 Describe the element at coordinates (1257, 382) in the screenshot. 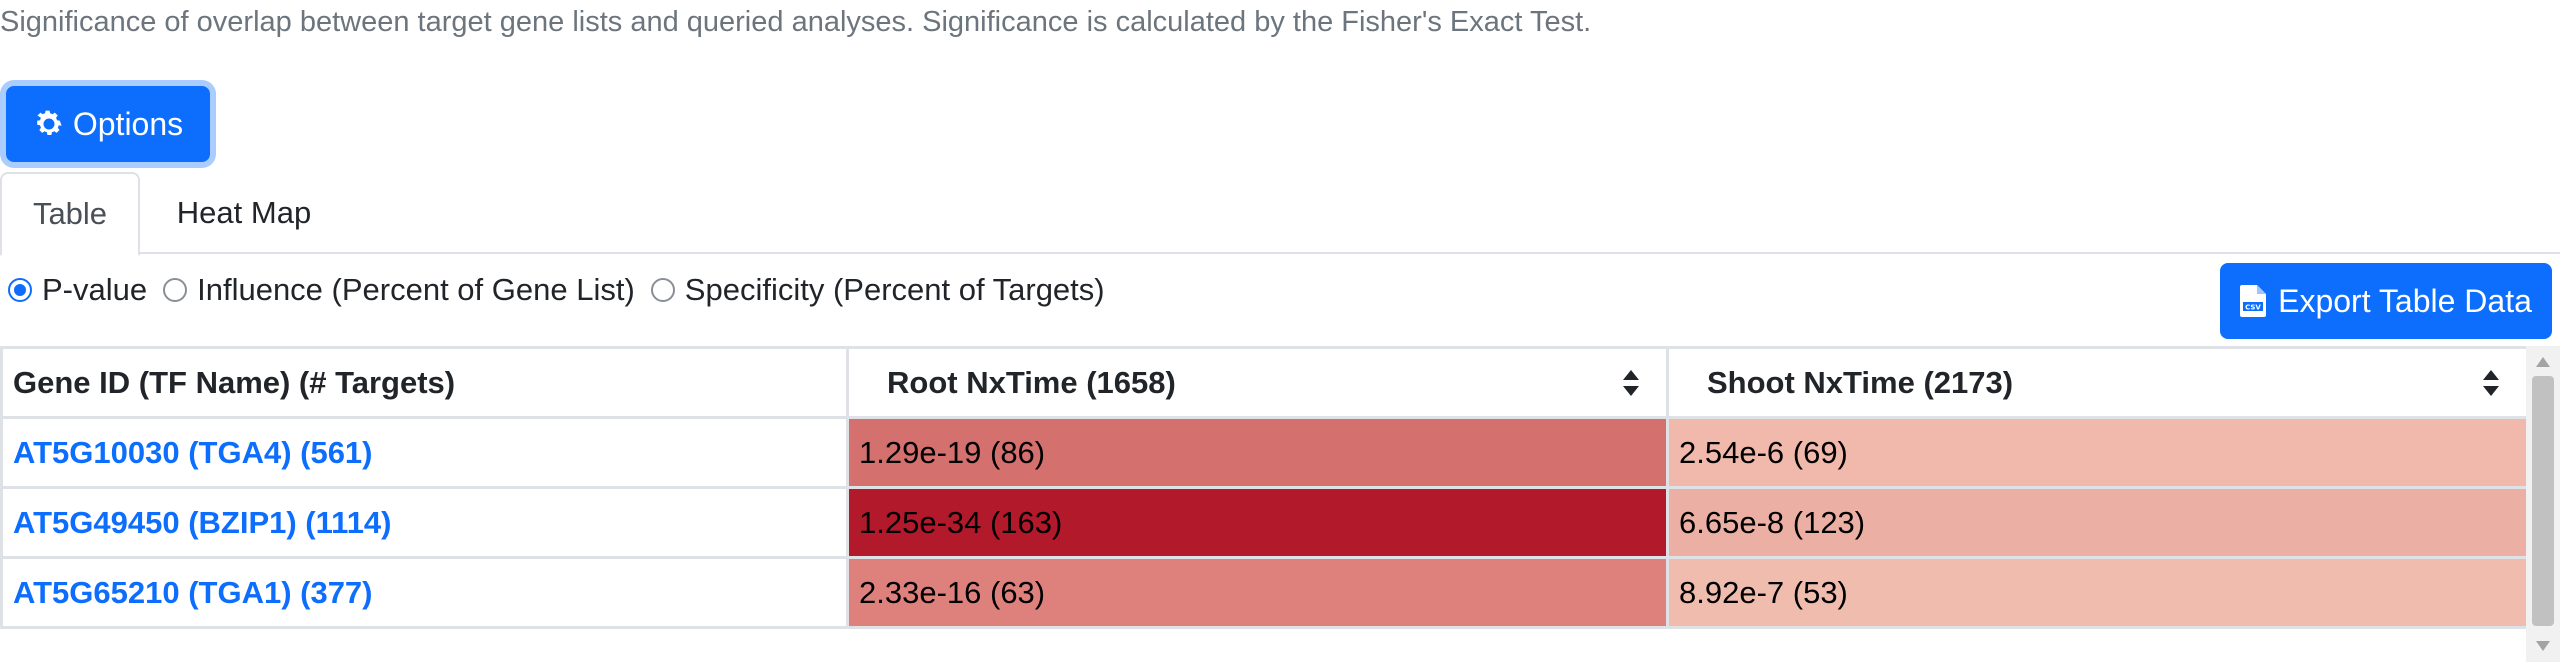

I see `column-header-root: Root NxTime (1658)` at that location.